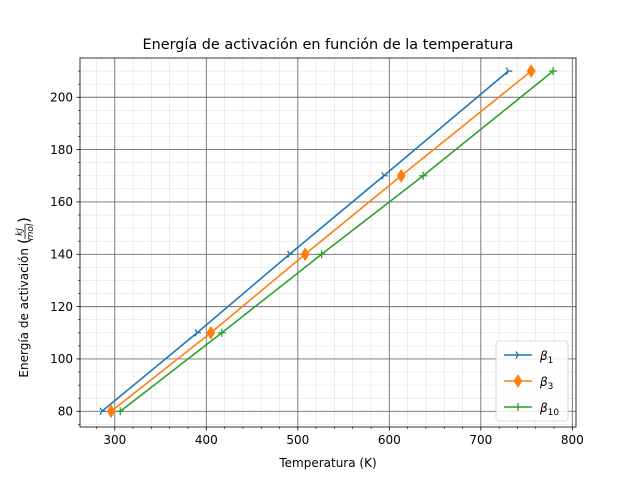 Image resolution: width=640 pixels, height=484 pixels. What do you see at coordinates (24, 220) in the screenshot?
I see `y-axis-label-close-paren: )` at bounding box center [24, 220].